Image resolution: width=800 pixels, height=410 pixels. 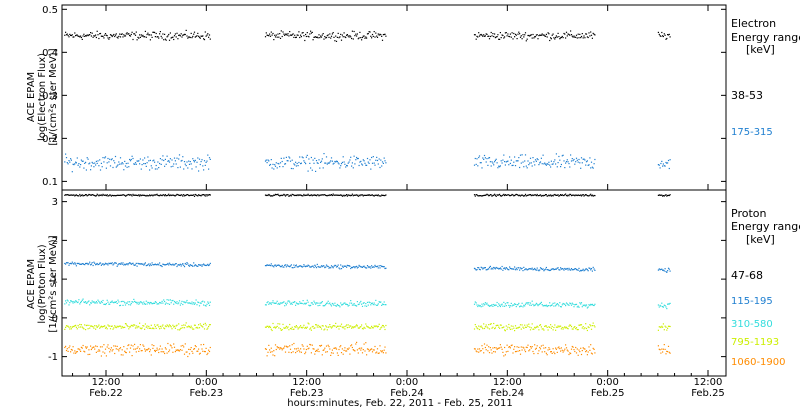 What do you see at coordinates (607, 382) in the screenshot?
I see `xtick-time-label: 0:00` at bounding box center [607, 382].